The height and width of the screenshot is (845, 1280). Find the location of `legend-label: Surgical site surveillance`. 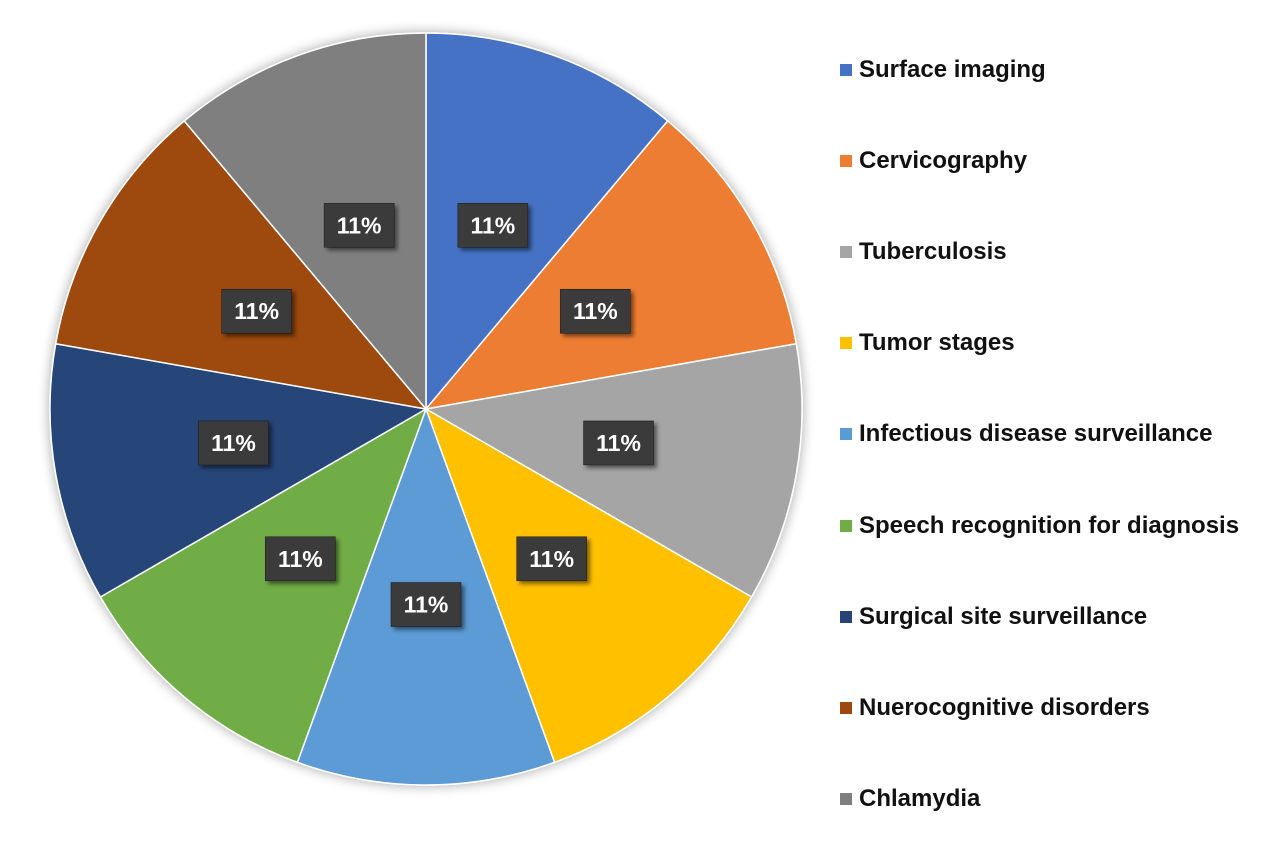

legend-label: Surgical site surveillance is located at coordinates (1003, 616).